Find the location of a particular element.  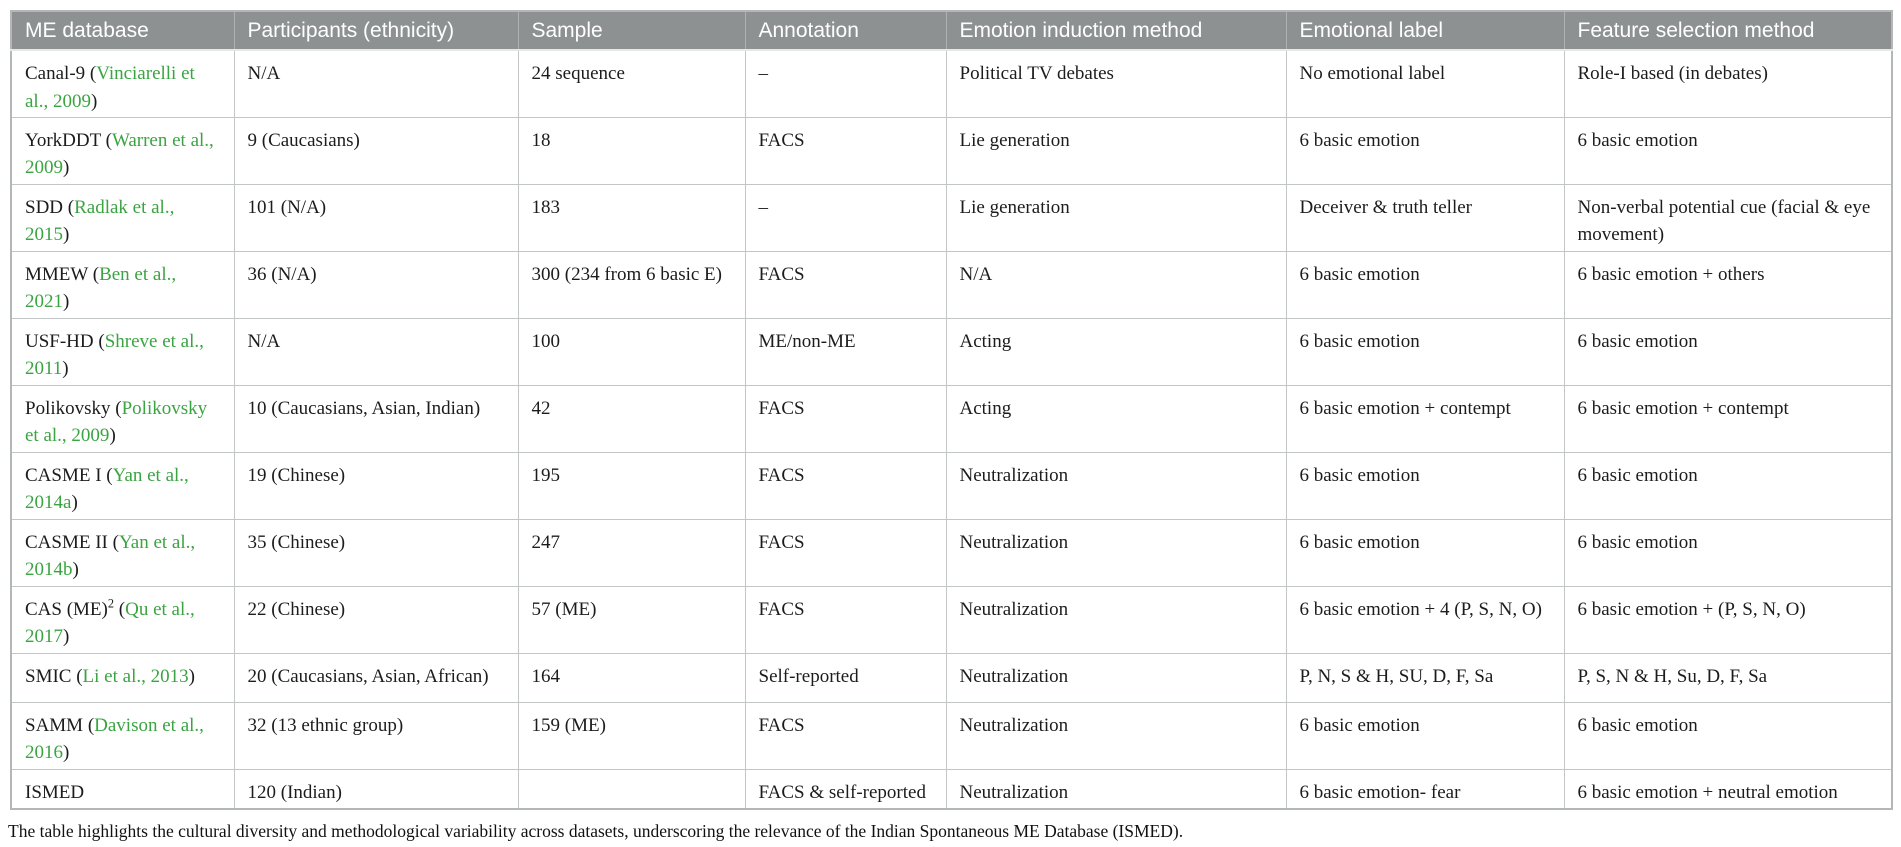

column-header-database: ME database is located at coordinates (123, 31).